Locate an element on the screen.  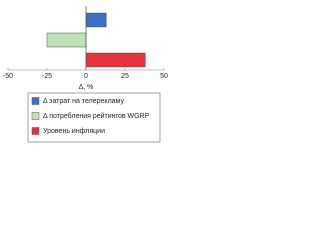
legend-box is located at coordinates (94, 117).